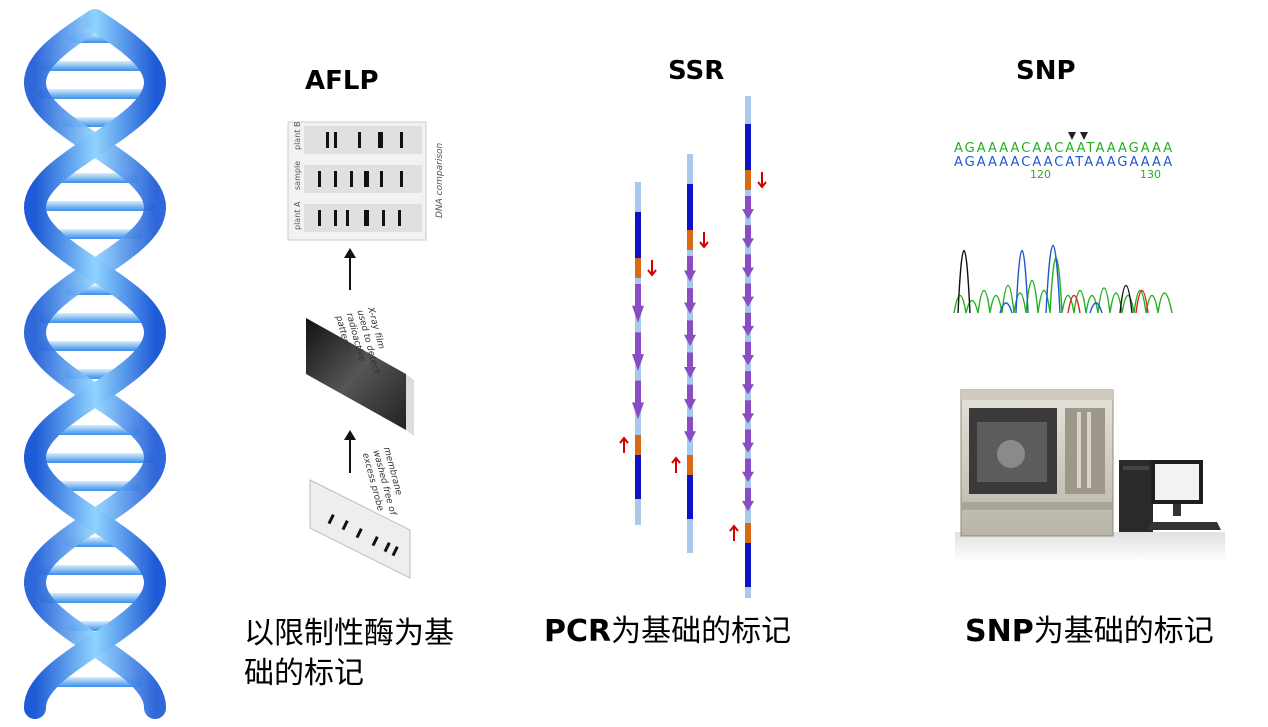  Describe the element at coordinates (1090, 475) in the screenshot. I see `sequencer-machine-illustration` at that location.